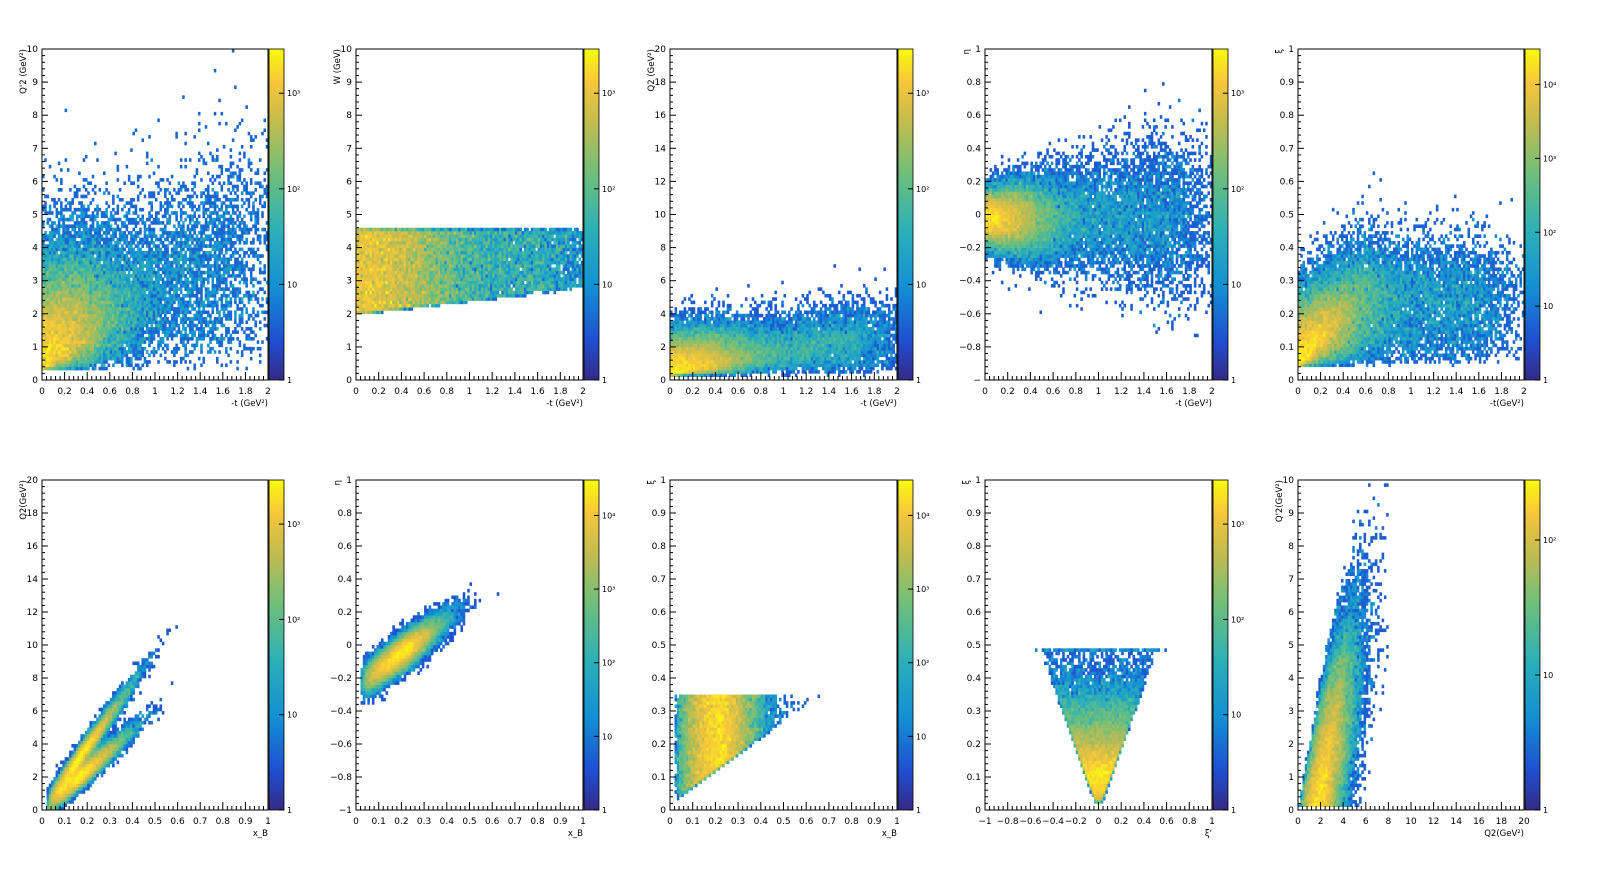 Image resolution: width=1598 pixels, height=876 pixels. I want to click on y-tick-label: 6, so click(35, 182).